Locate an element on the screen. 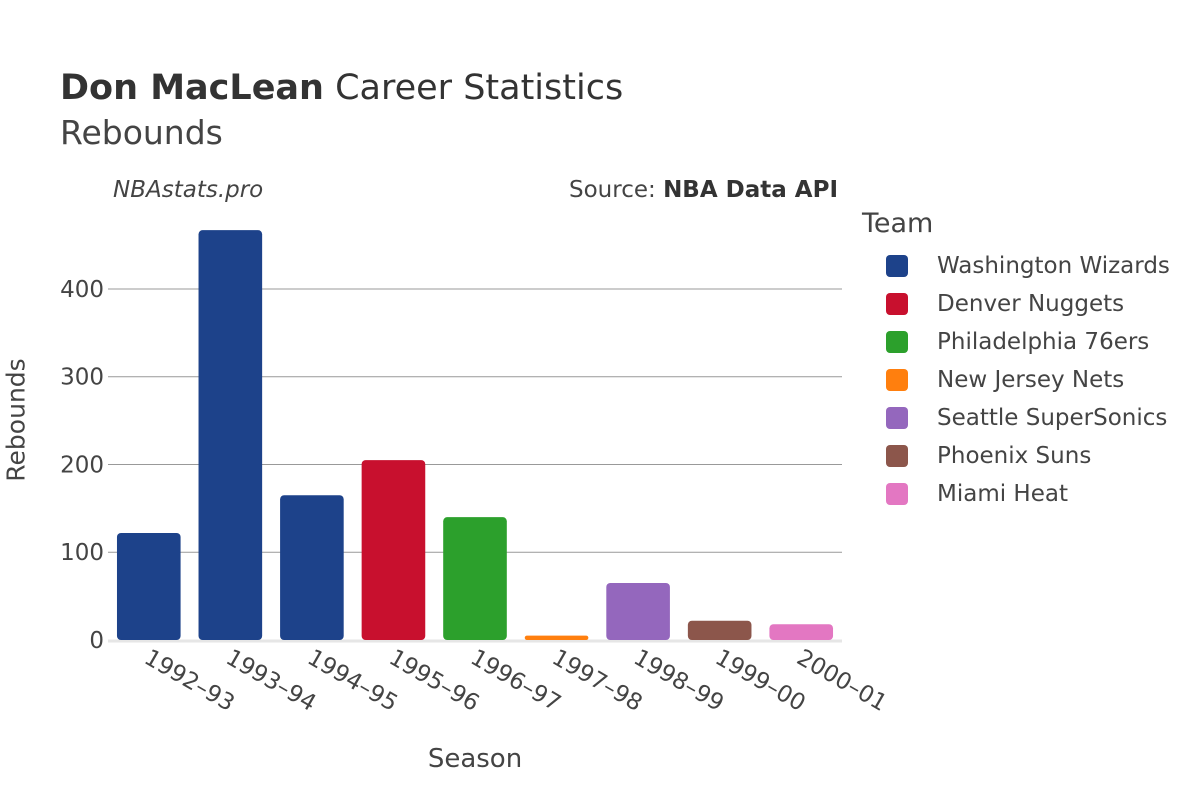 The width and height of the screenshot is (1200, 800). legend-item: Miami Heat is located at coordinates (1016, 494).